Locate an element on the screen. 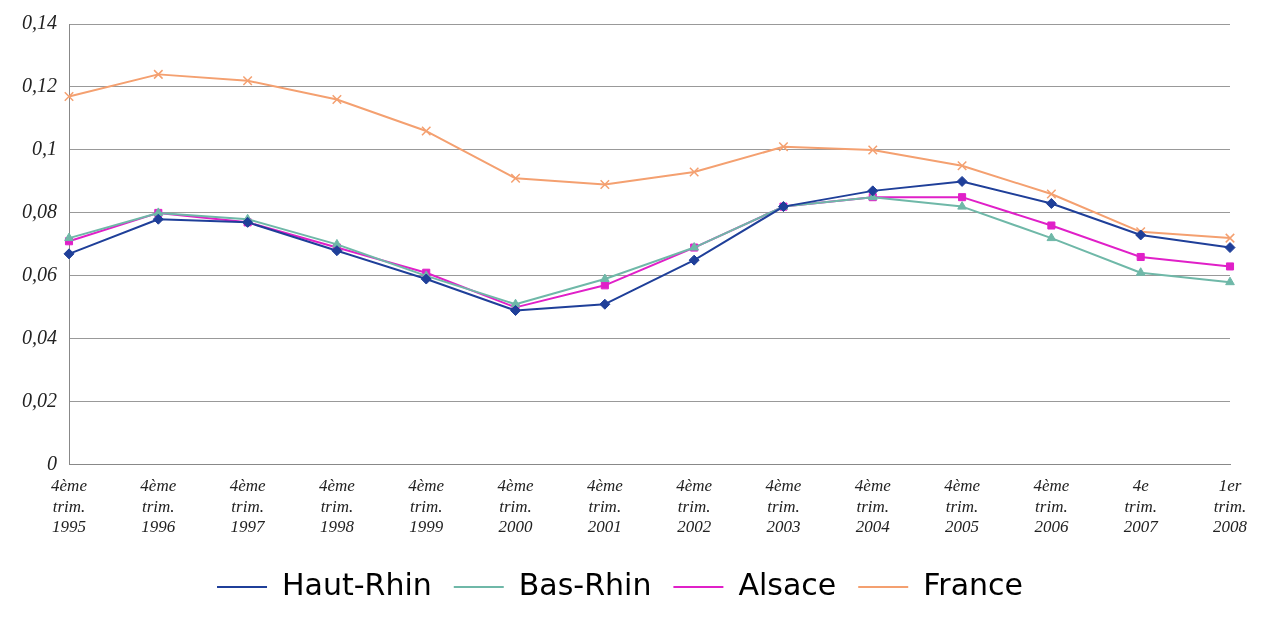  x-tick-label: 4ème trim. 1997 is located at coordinates (248, 506).